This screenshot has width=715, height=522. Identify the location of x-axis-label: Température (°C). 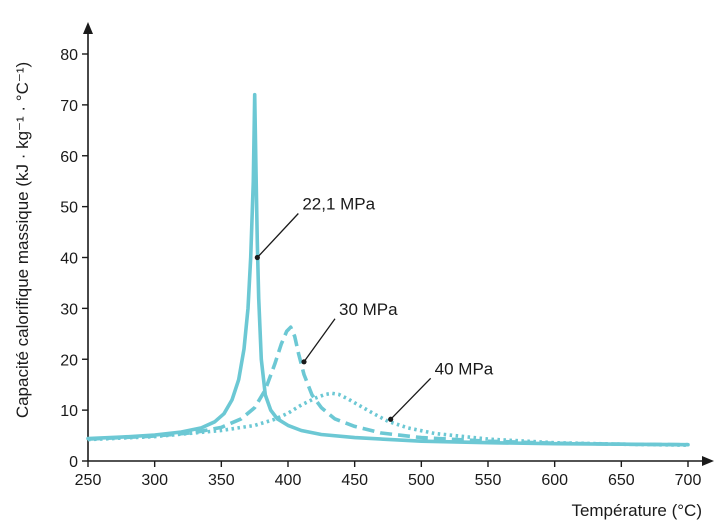
(636, 510).